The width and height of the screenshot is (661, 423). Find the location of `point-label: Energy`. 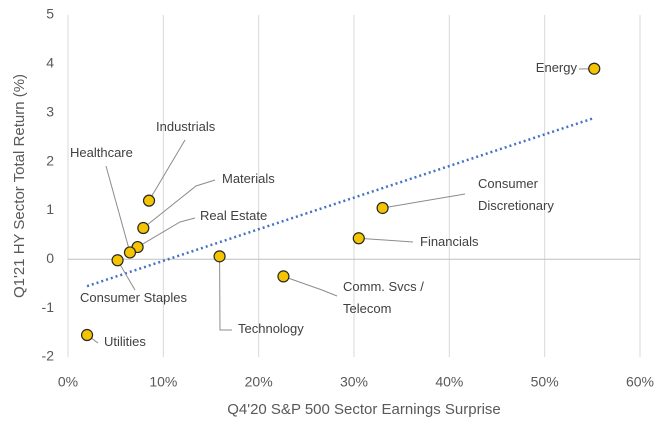

point-label: Energy is located at coordinates (557, 67).